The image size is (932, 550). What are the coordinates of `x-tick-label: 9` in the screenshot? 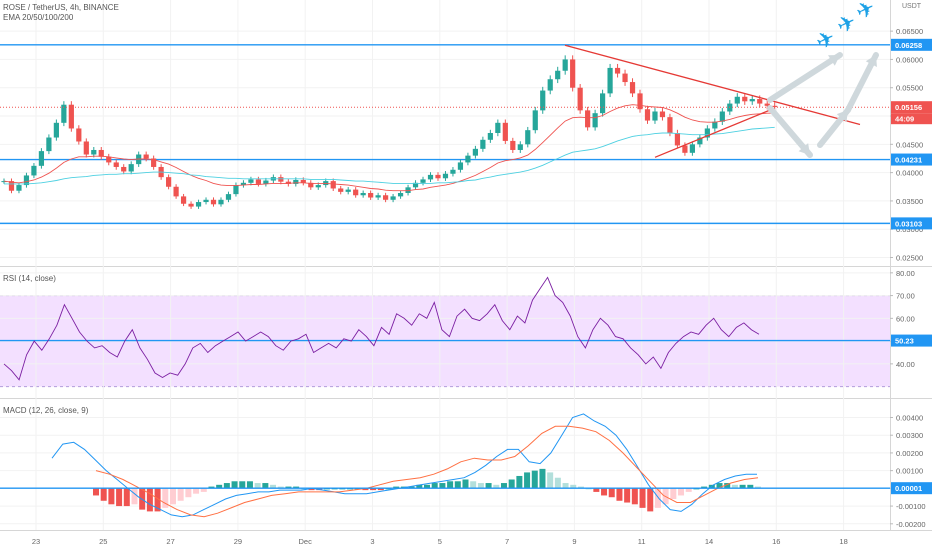 It's located at (574, 541).